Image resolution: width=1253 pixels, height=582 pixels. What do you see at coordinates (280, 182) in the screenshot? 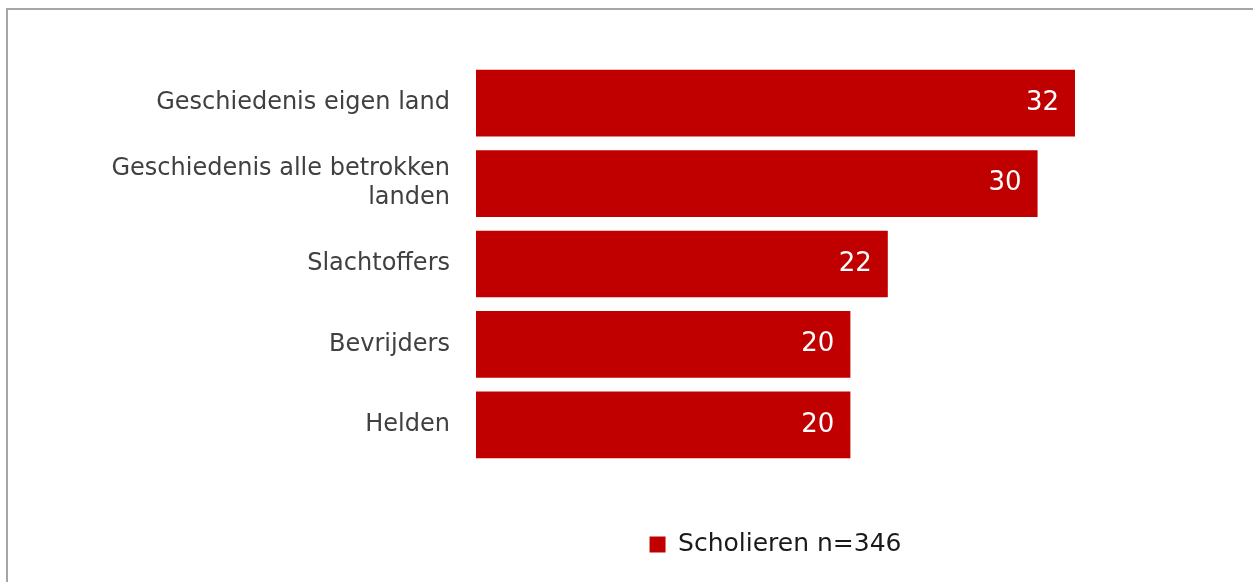
I see `y-tick-label: Geschiedenis alle betrokken landen` at bounding box center [280, 182].